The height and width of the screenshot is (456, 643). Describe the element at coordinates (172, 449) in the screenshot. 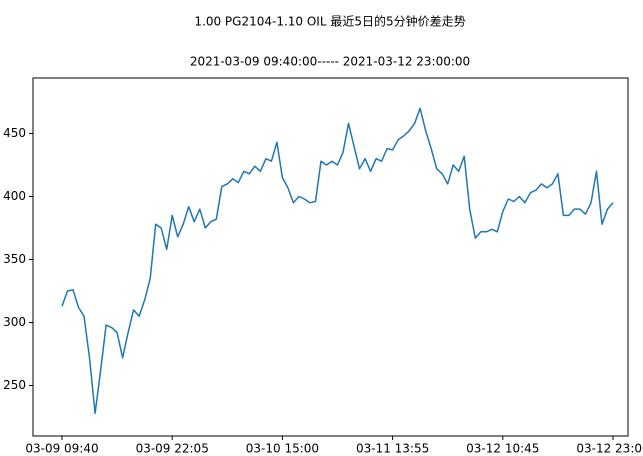

I see `x-tick-label: 03-09 22:05` at that location.